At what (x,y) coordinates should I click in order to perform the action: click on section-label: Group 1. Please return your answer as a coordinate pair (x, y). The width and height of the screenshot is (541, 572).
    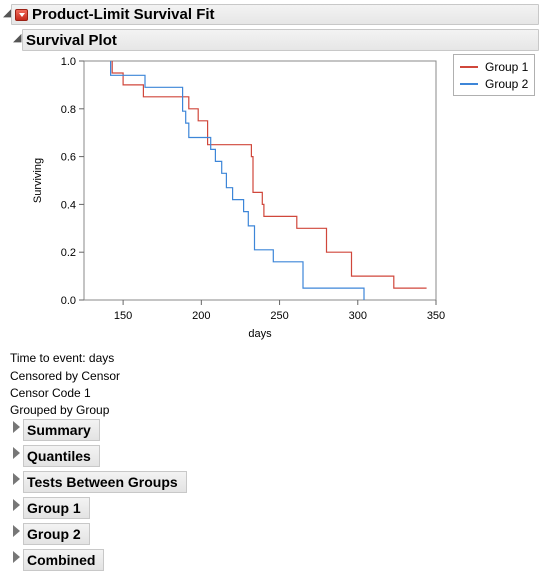
    Looking at the image, I should click on (54, 508).